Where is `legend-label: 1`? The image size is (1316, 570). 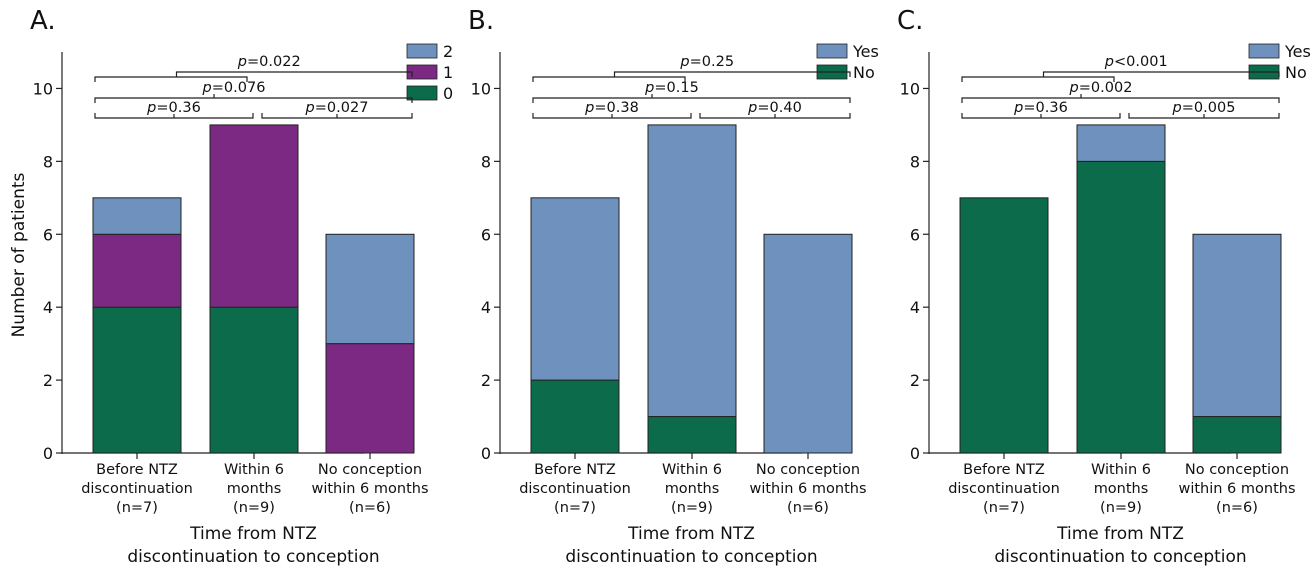 legend-label: 1 is located at coordinates (448, 72).